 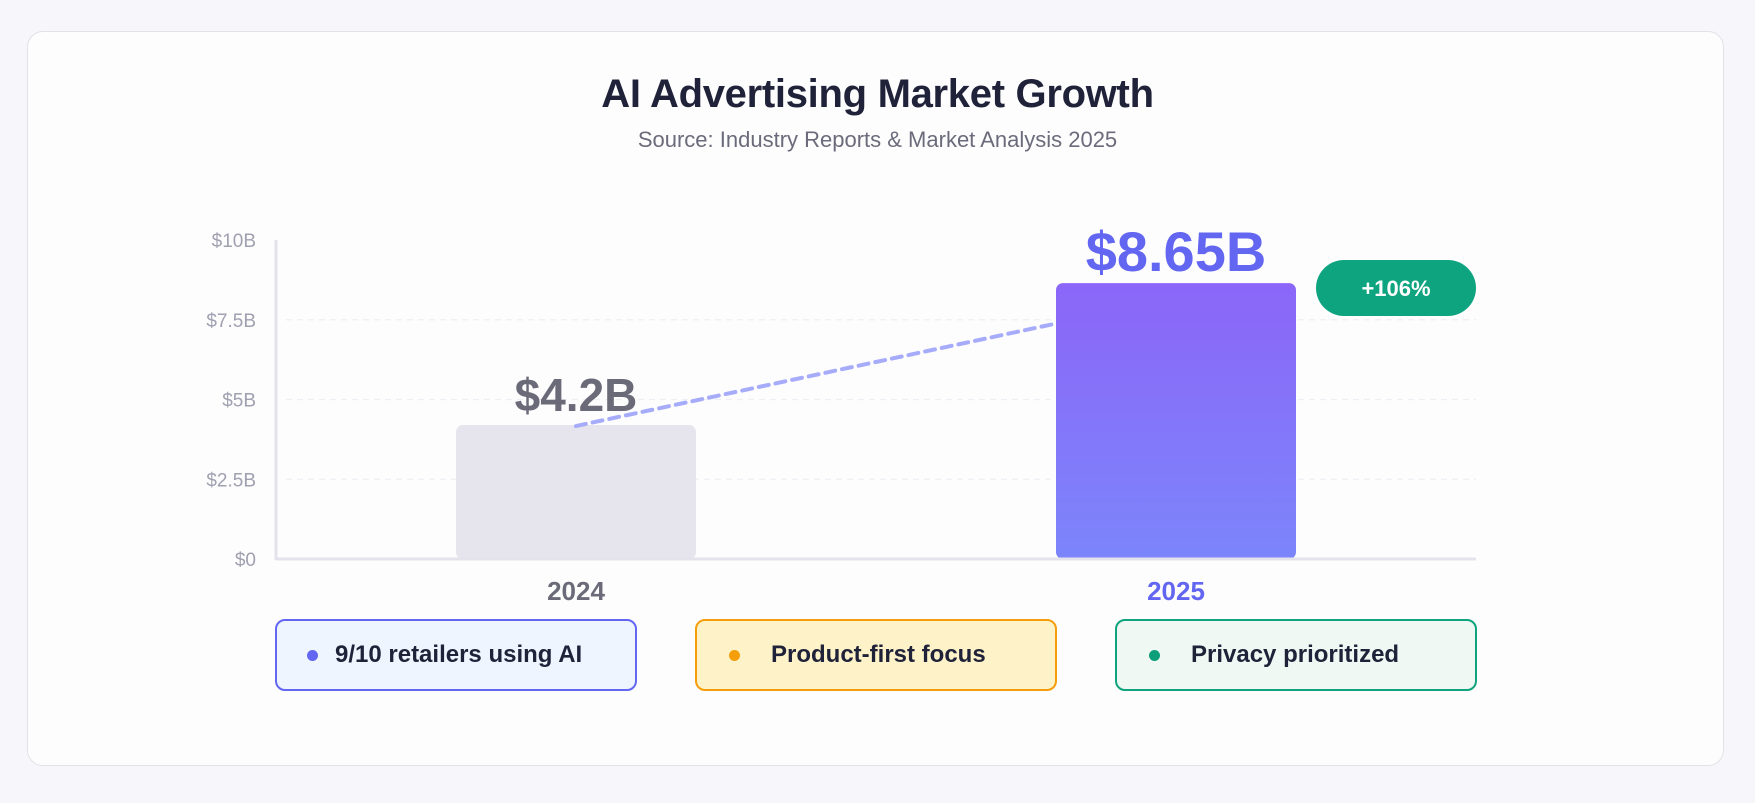 I want to click on highlight-label: Privacy prioritized, so click(x=1295, y=654).